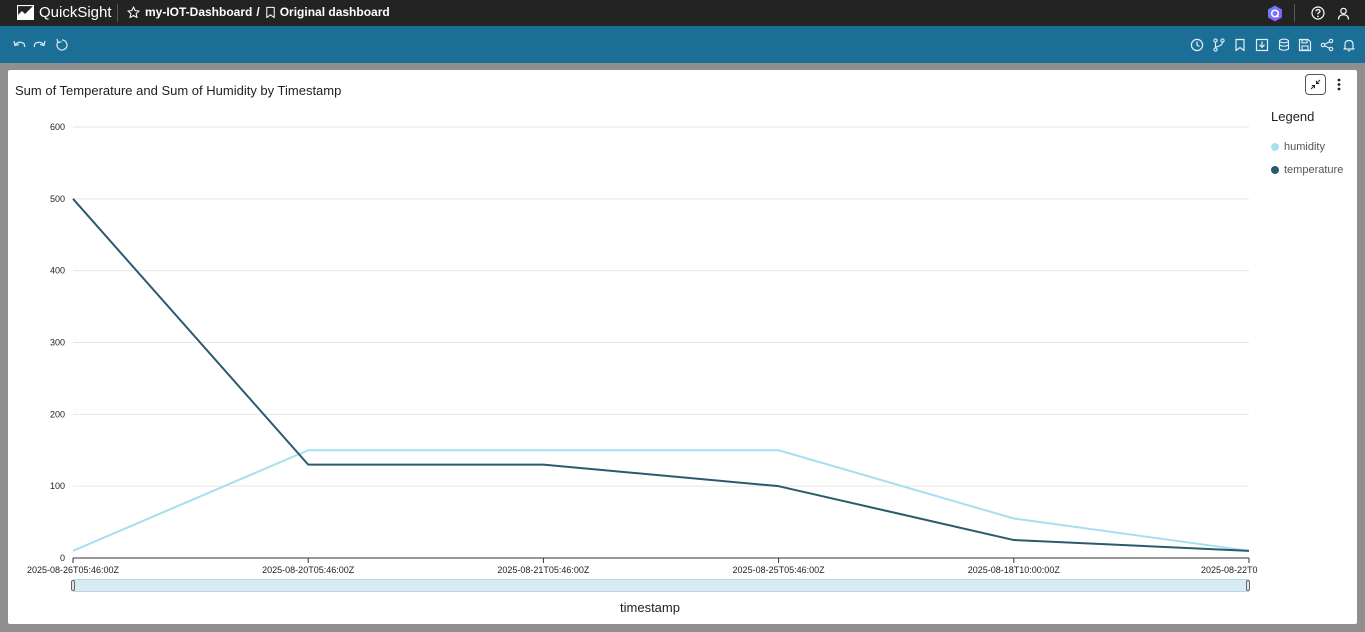 The height and width of the screenshot is (632, 1365). I want to click on range-slider-right-handle, so click(1248, 585).